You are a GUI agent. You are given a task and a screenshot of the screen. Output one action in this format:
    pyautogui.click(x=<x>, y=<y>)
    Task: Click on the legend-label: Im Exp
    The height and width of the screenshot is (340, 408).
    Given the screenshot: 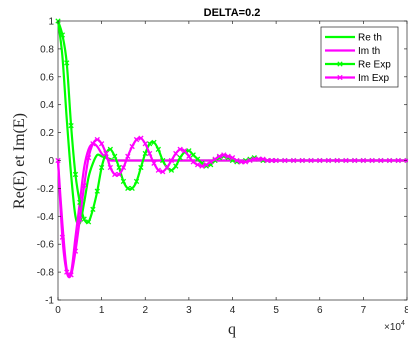 What is the action you would take?
    pyautogui.click(x=374, y=78)
    